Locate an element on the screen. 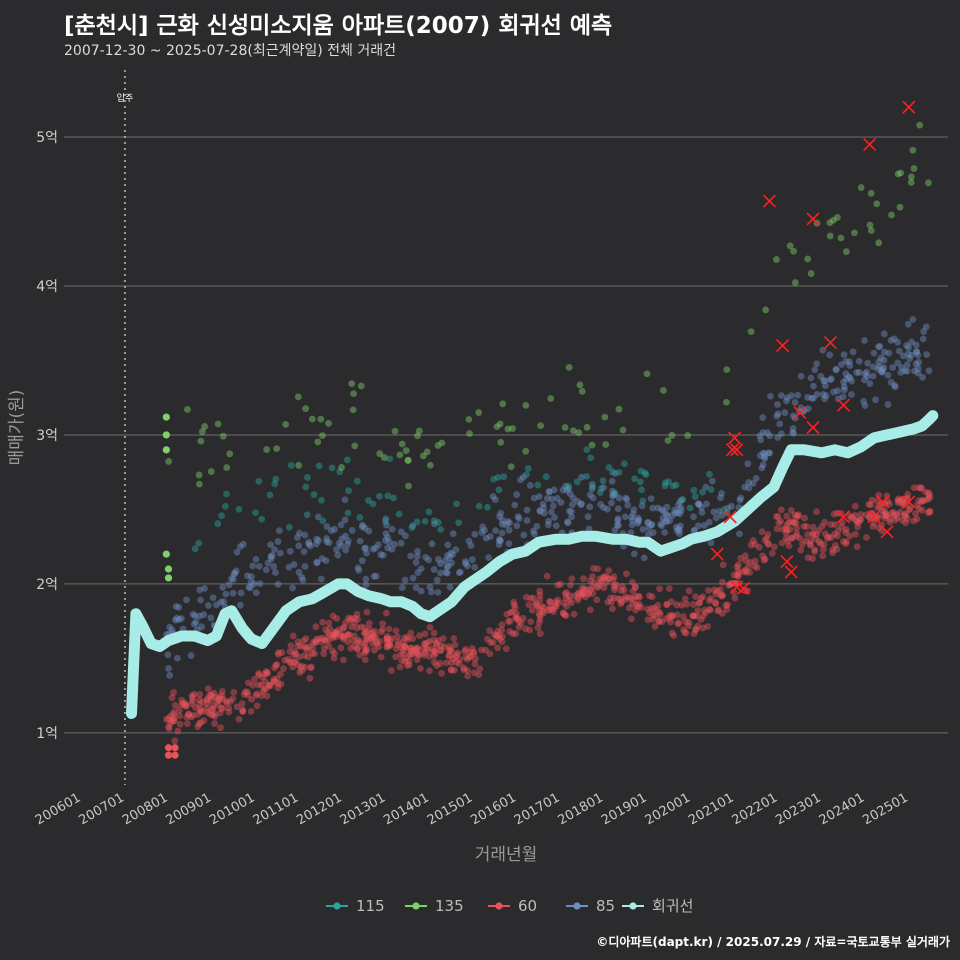 The width and height of the screenshot is (960, 960). legend-label: 115 is located at coordinates (370, 906).